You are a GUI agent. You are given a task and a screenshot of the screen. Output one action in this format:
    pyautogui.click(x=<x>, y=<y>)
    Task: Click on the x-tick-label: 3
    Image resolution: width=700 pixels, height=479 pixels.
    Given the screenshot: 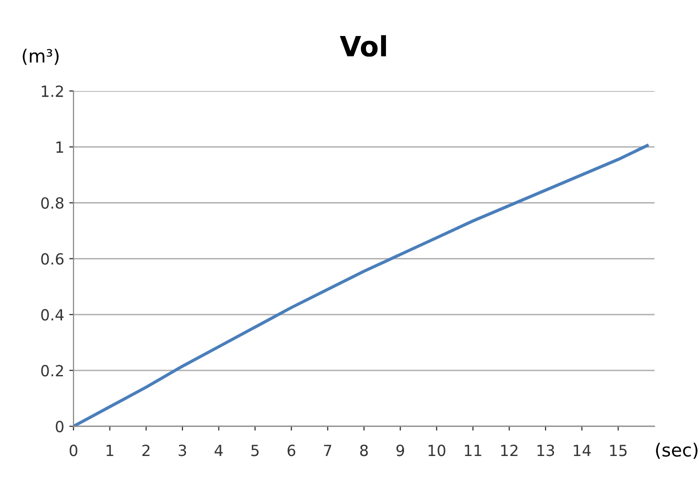 What is the action you would take?
    pyautogui.click(x=182, y=450)
    